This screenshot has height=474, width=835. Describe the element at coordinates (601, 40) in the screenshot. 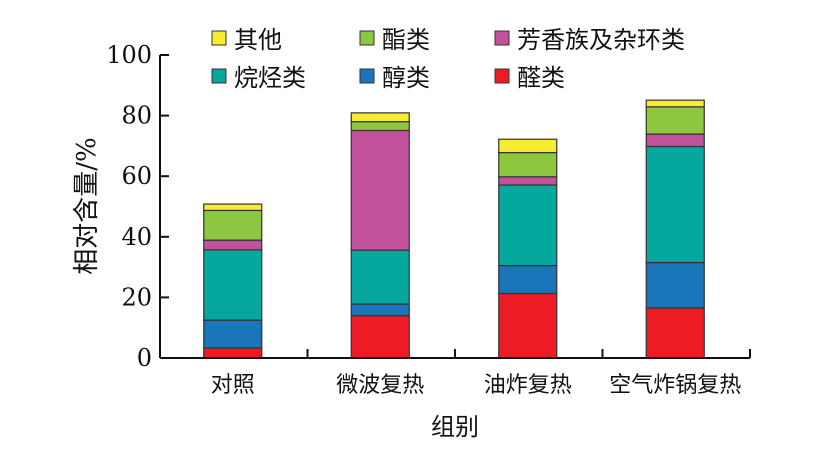

I see `legend-label: 芳香族及杂环类` at that location.